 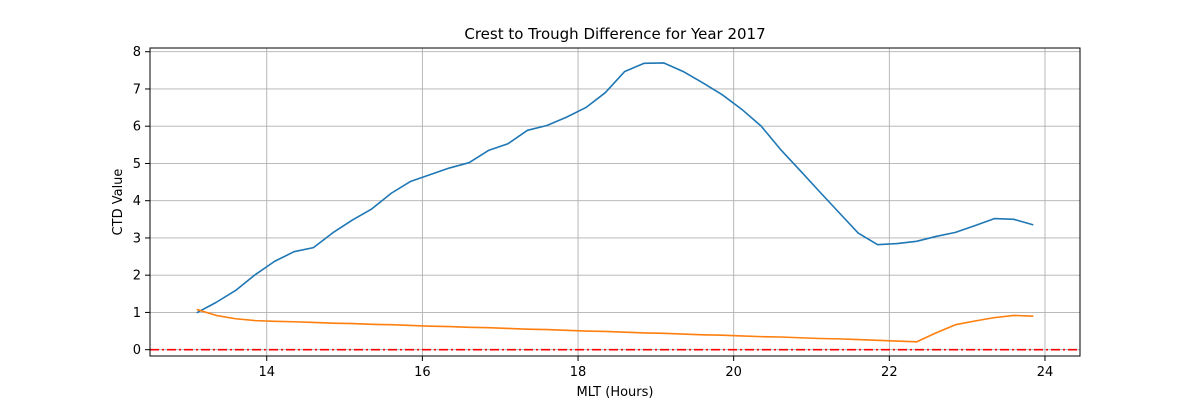 What do you see at coordinates (137, 238) in the screenshot?
I see `y-tick-label: 3` at bounding box center [137, 238].